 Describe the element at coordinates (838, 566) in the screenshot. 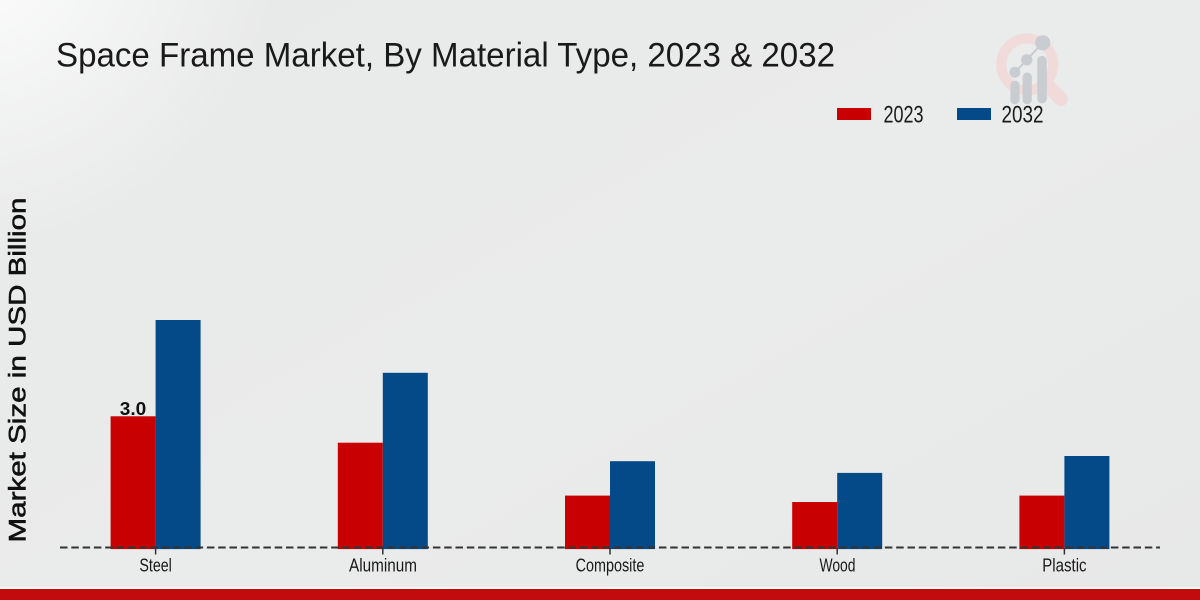

I see `svg-text: Wood` at that location.